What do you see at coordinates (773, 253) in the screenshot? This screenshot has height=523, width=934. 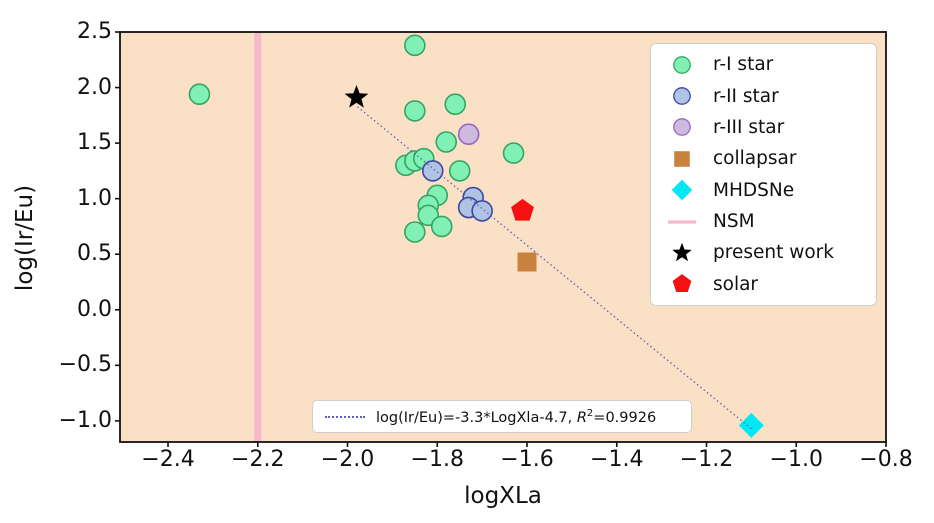 I see `legend-label: present work` at bounding box center [773, 253].